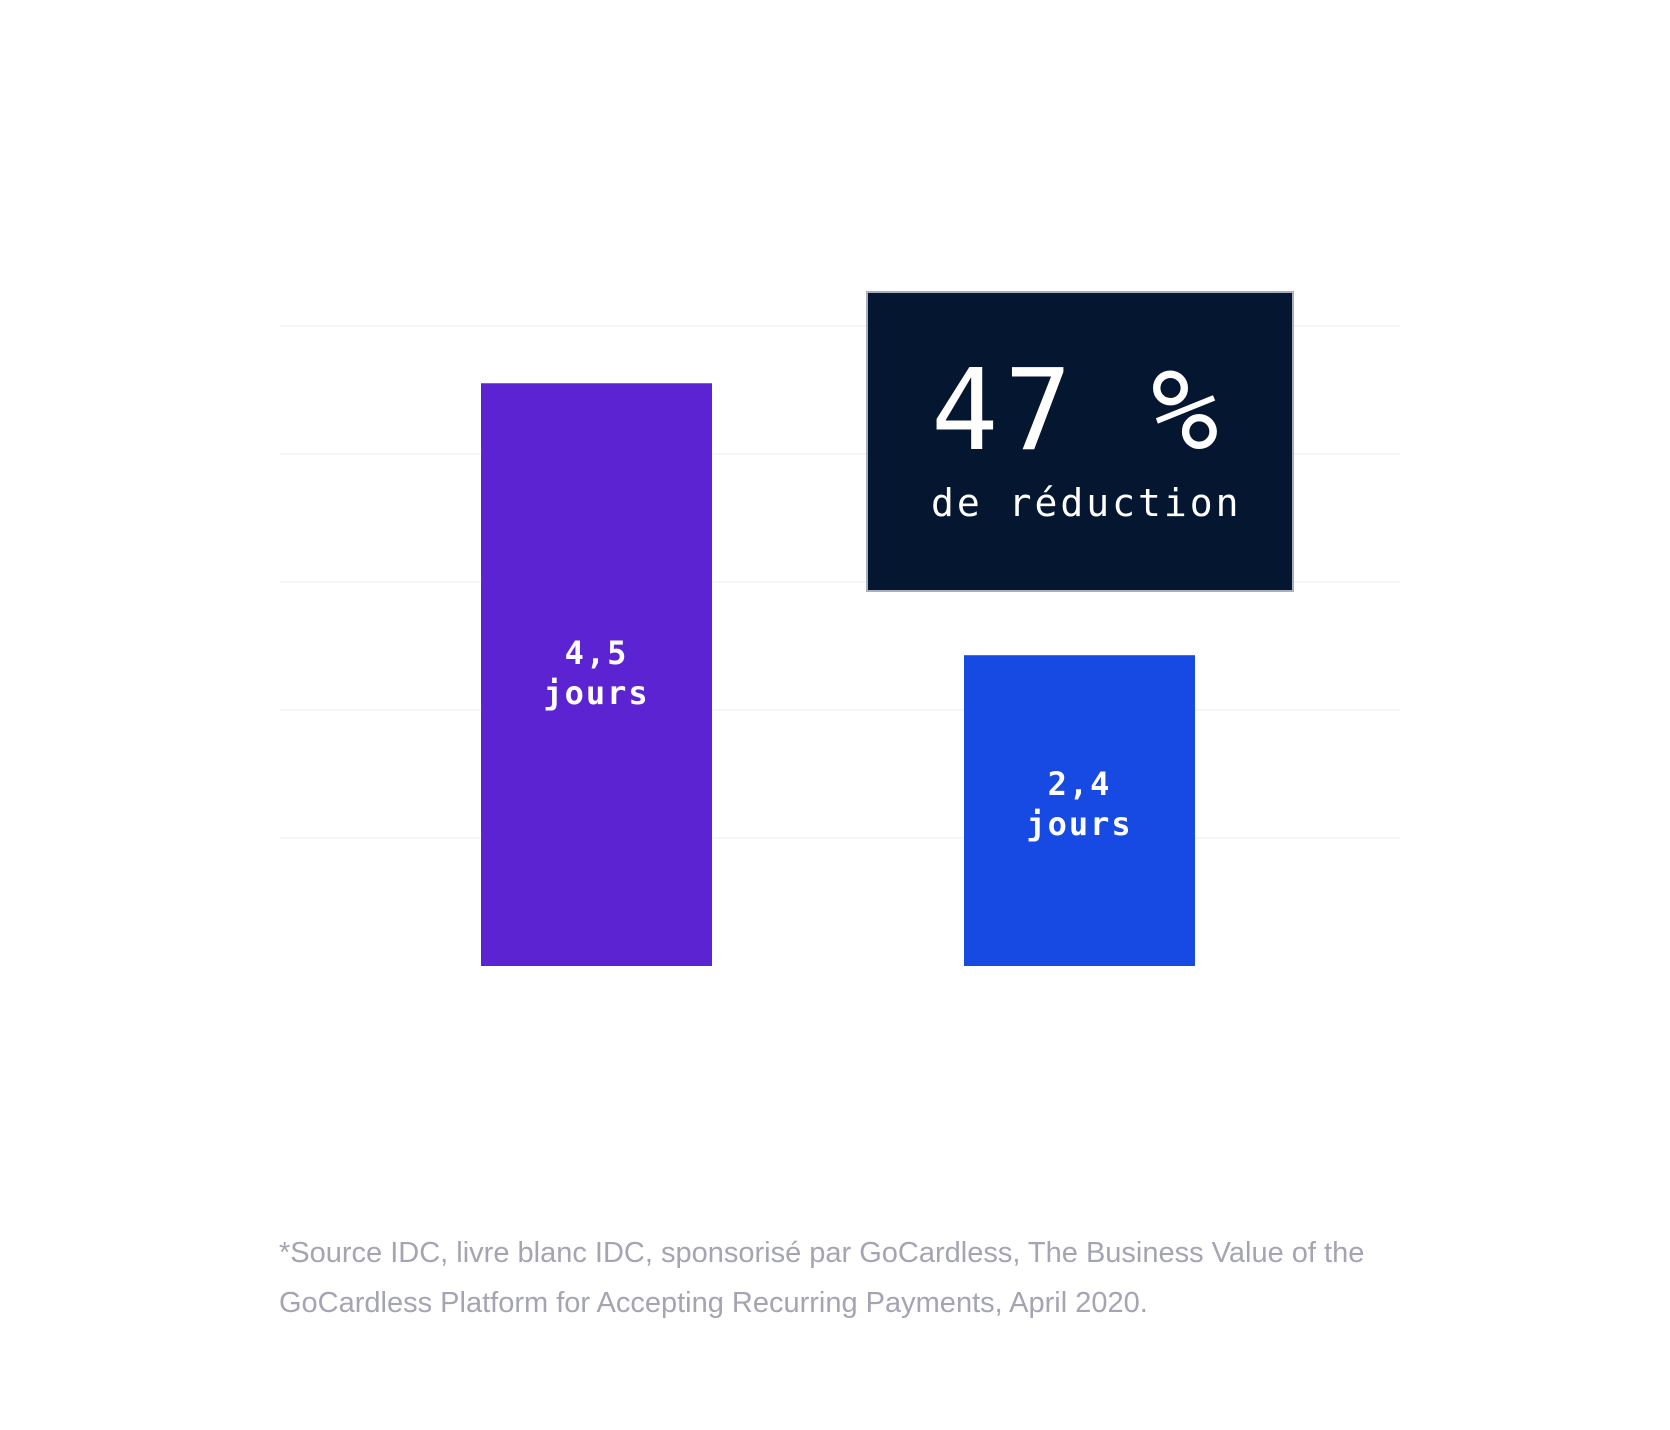  Describe the element at coordinates (596, 693) in the screenshot. I see `bar-1-unit-label: jours` at that location.